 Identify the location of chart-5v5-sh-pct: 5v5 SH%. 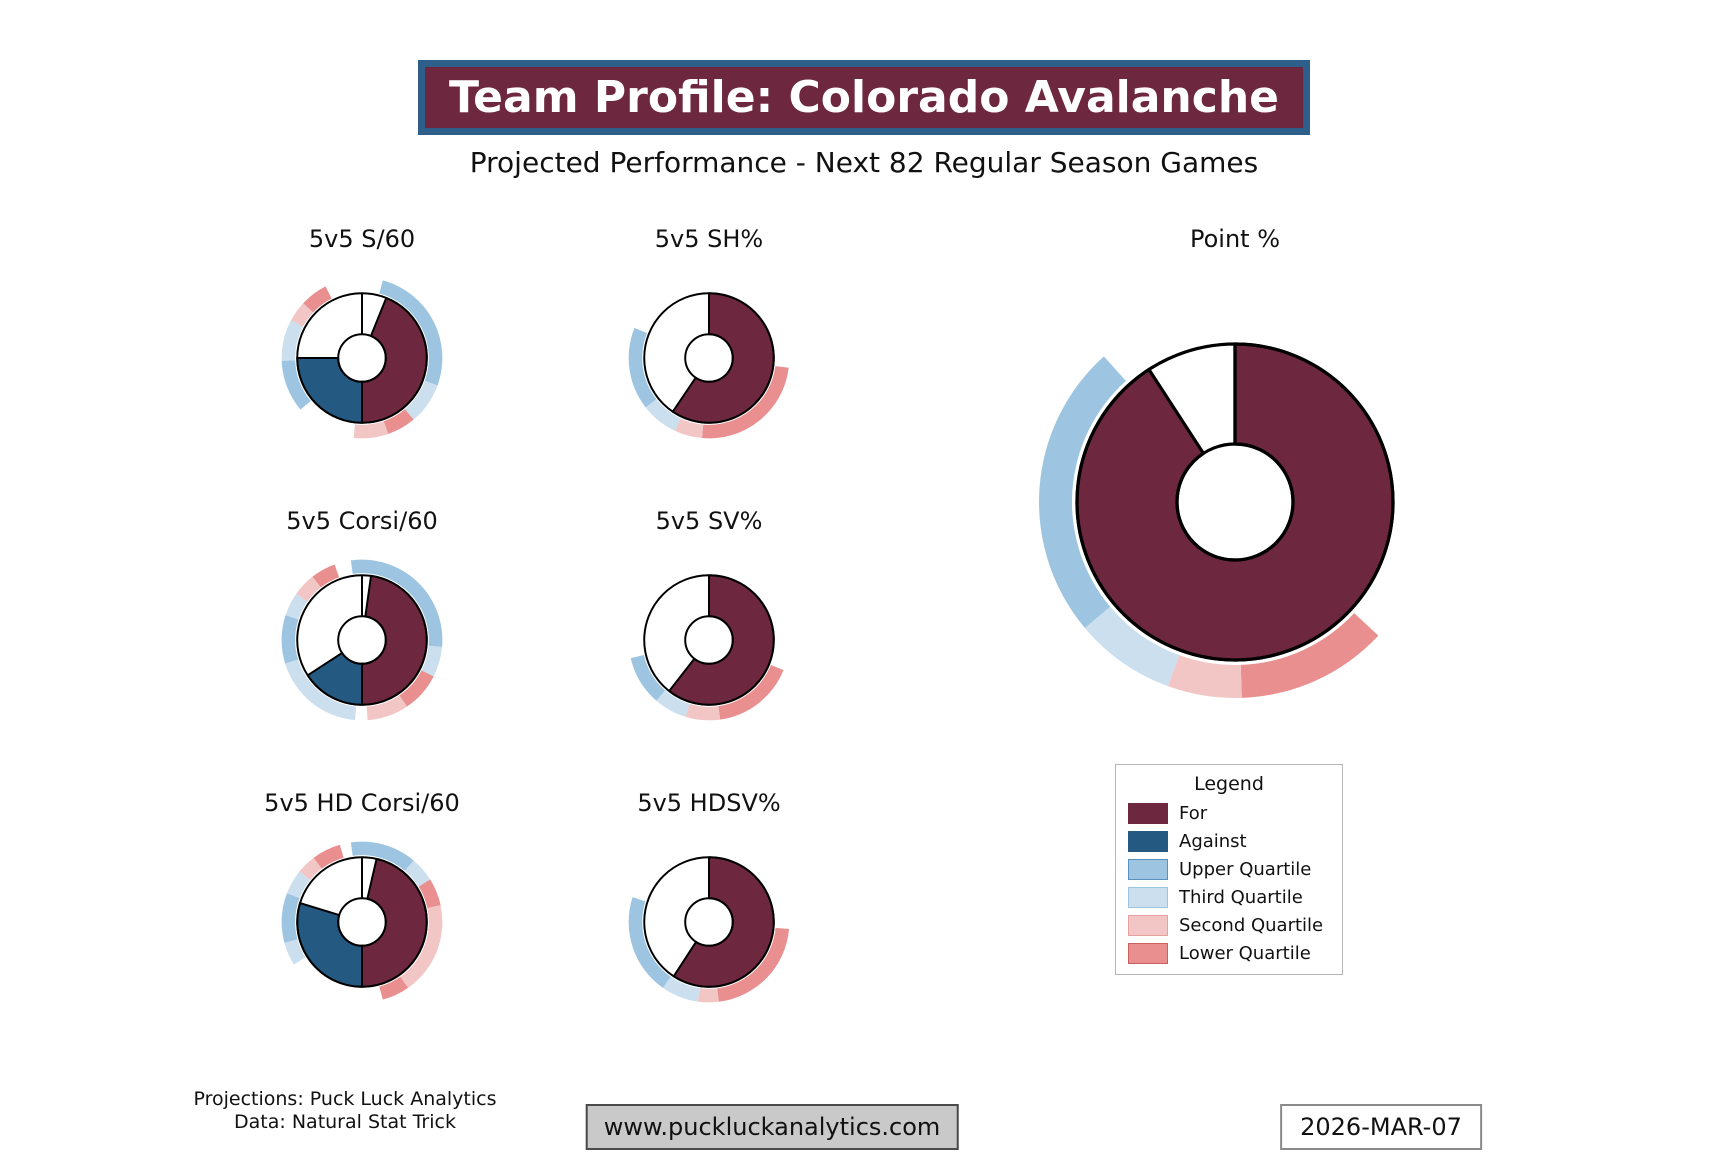
(709, 334).